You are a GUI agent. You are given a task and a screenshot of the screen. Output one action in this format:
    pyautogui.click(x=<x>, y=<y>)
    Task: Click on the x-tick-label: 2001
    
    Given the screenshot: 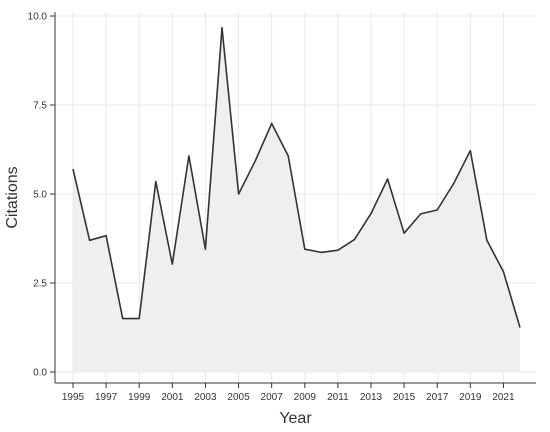 What is the action you would take?
    pyautogui.click(x=172, y=397)
    